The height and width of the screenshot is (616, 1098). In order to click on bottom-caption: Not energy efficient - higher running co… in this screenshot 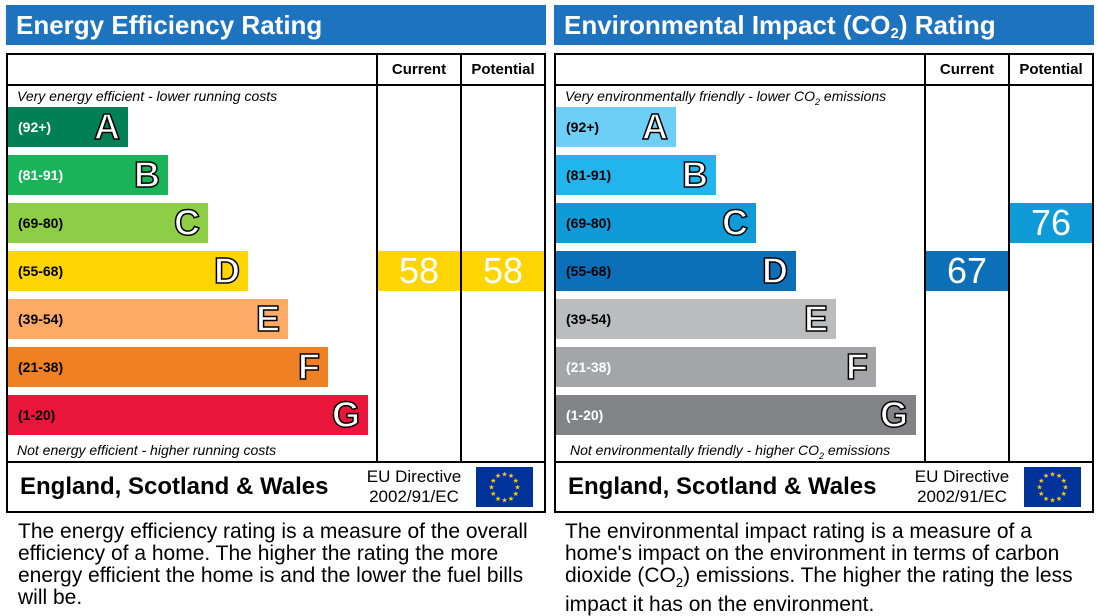, I will do `click(147, 450)`.